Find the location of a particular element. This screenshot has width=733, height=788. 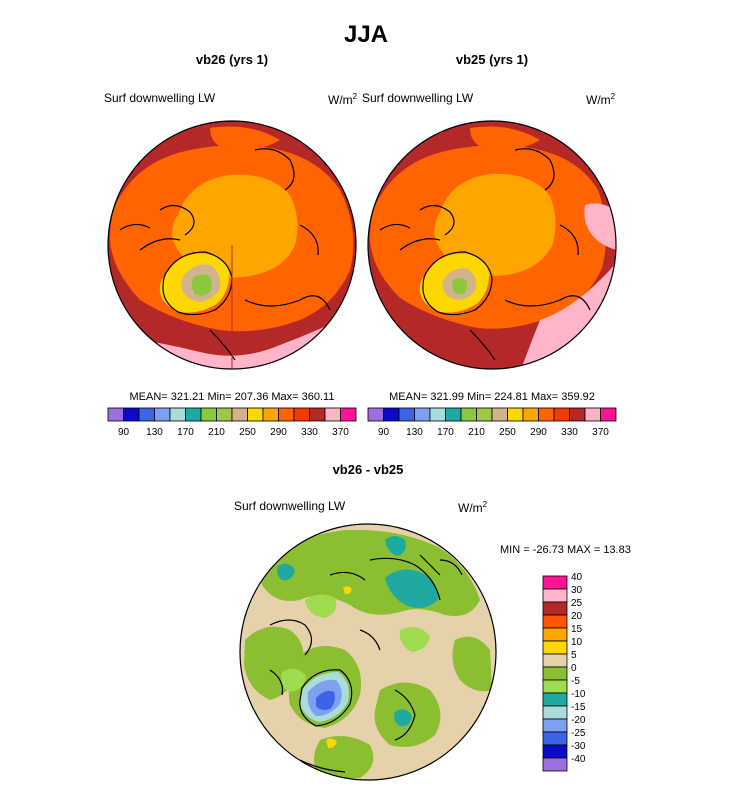

panel3-field-teal-north is located at coordinates (395, 546).